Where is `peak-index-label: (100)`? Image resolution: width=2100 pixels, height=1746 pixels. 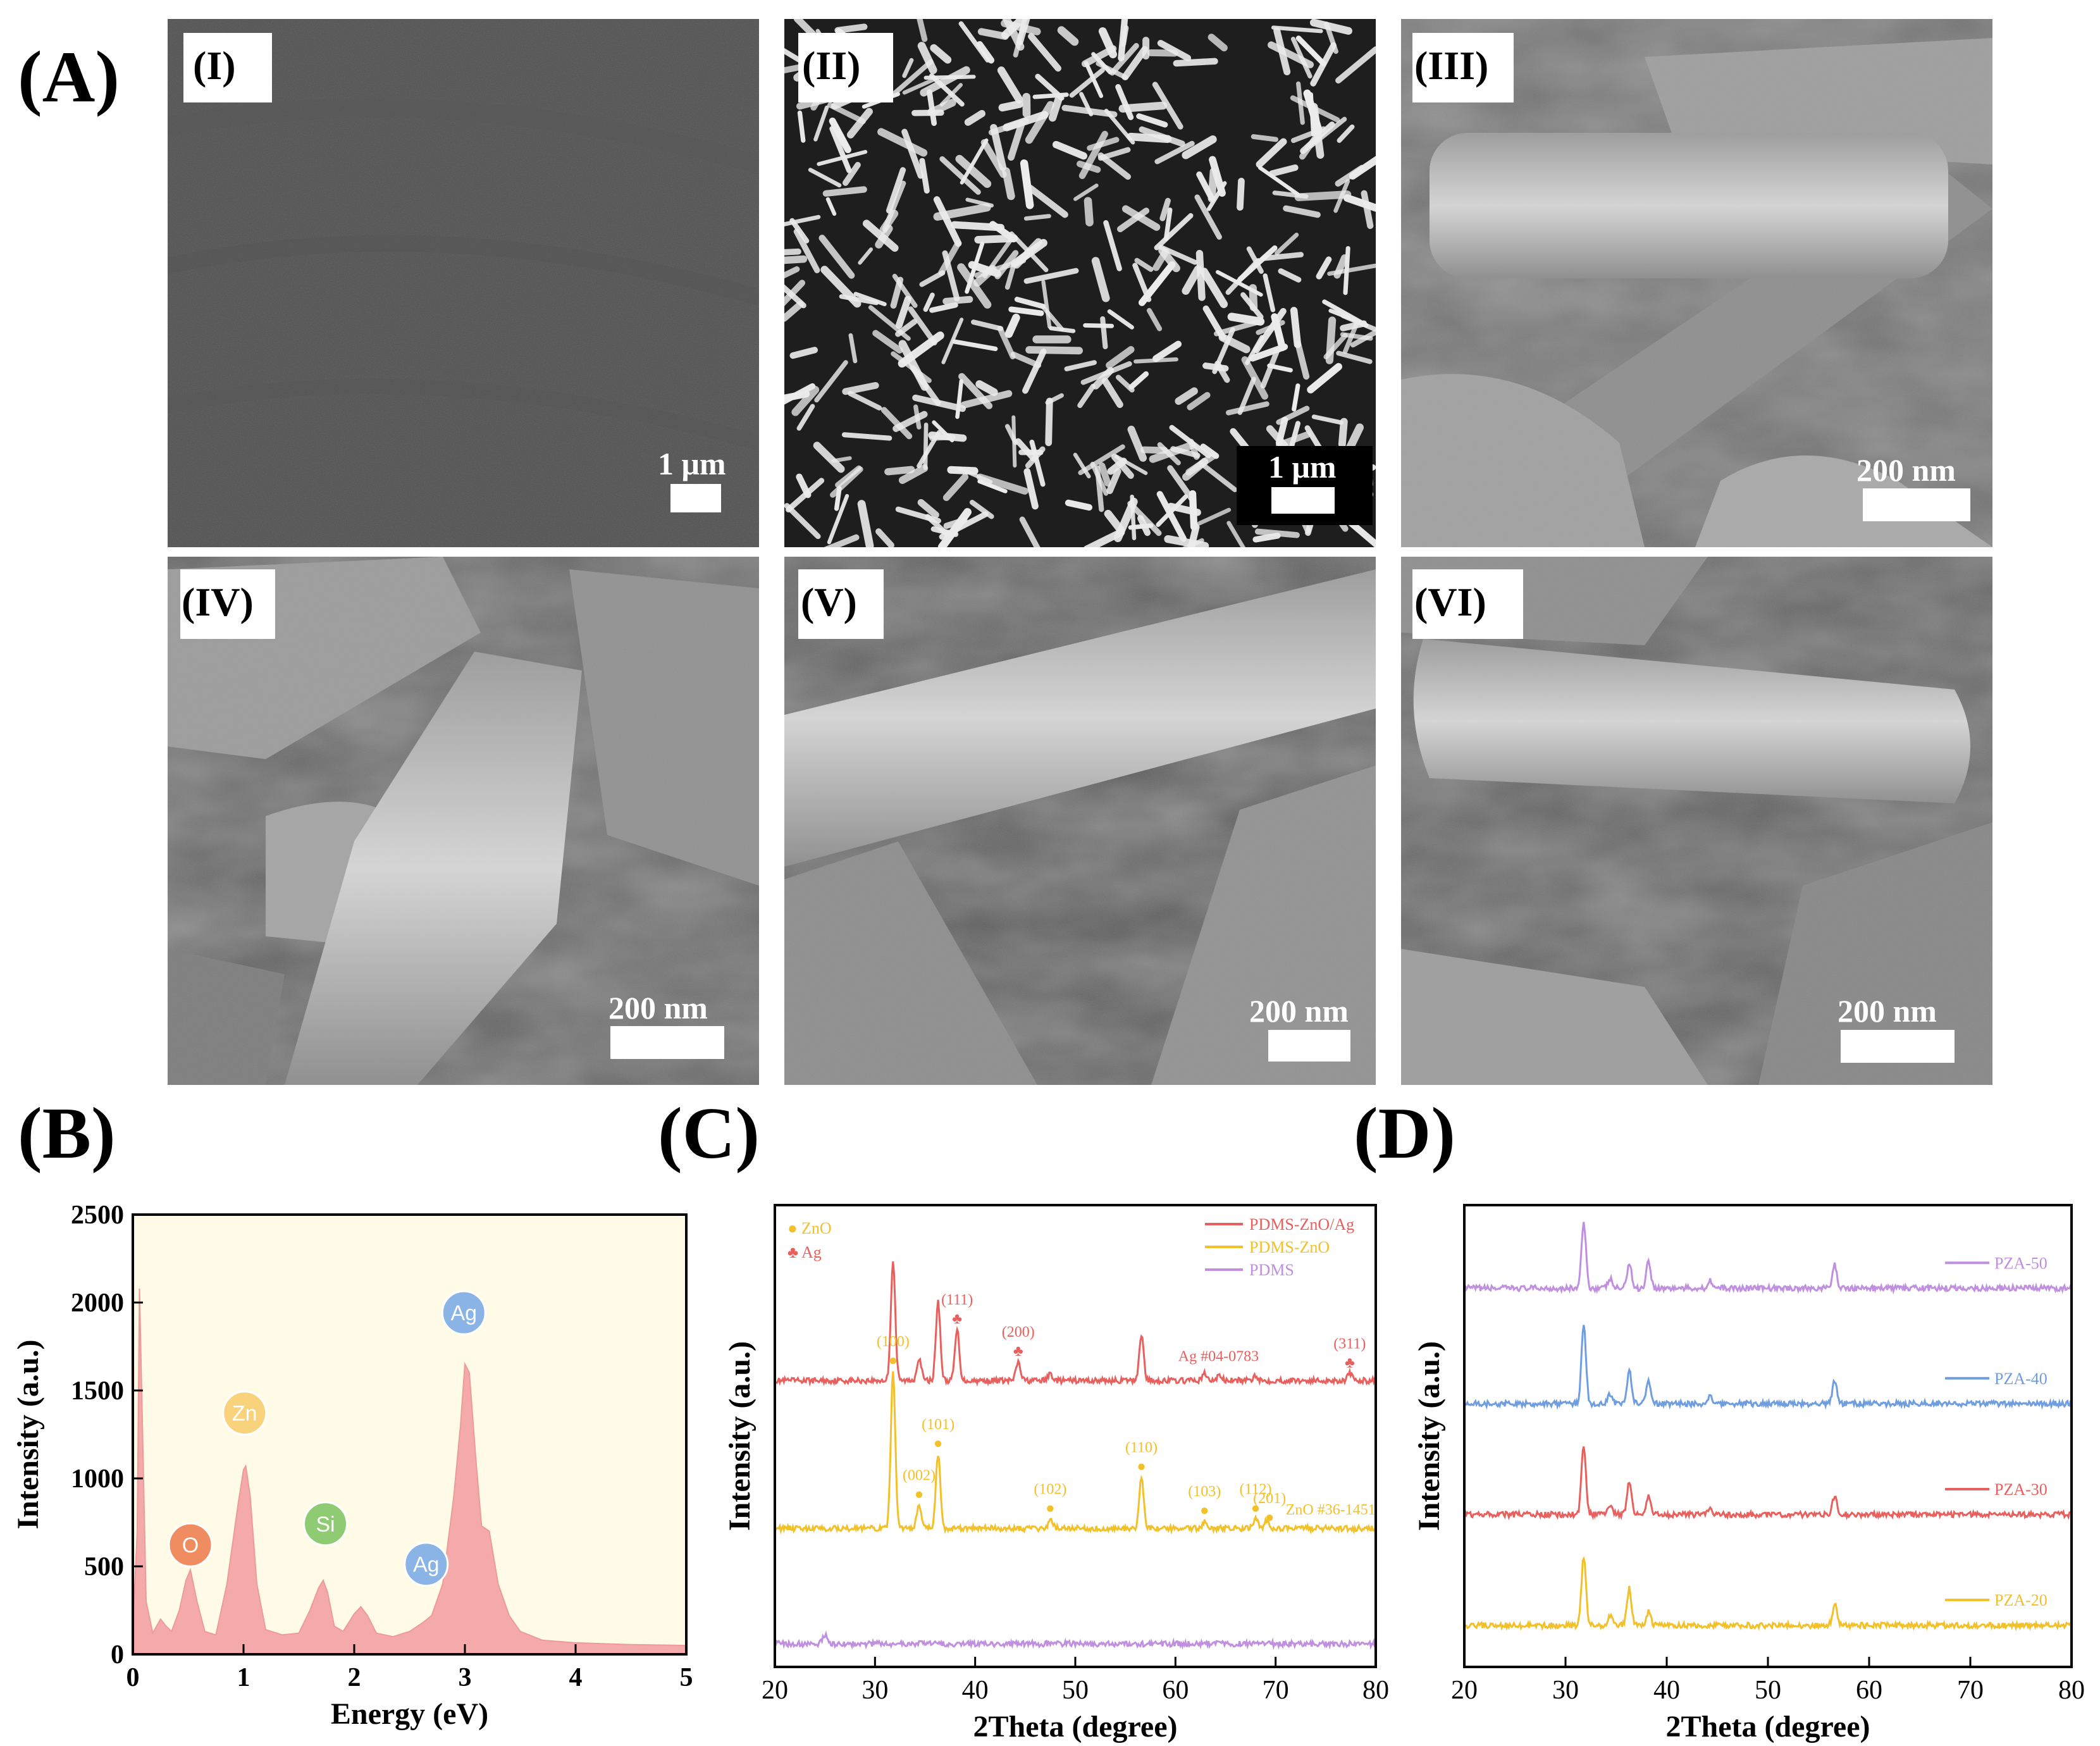
peak-index-label: (100) is located at coordinates (893, 1342).